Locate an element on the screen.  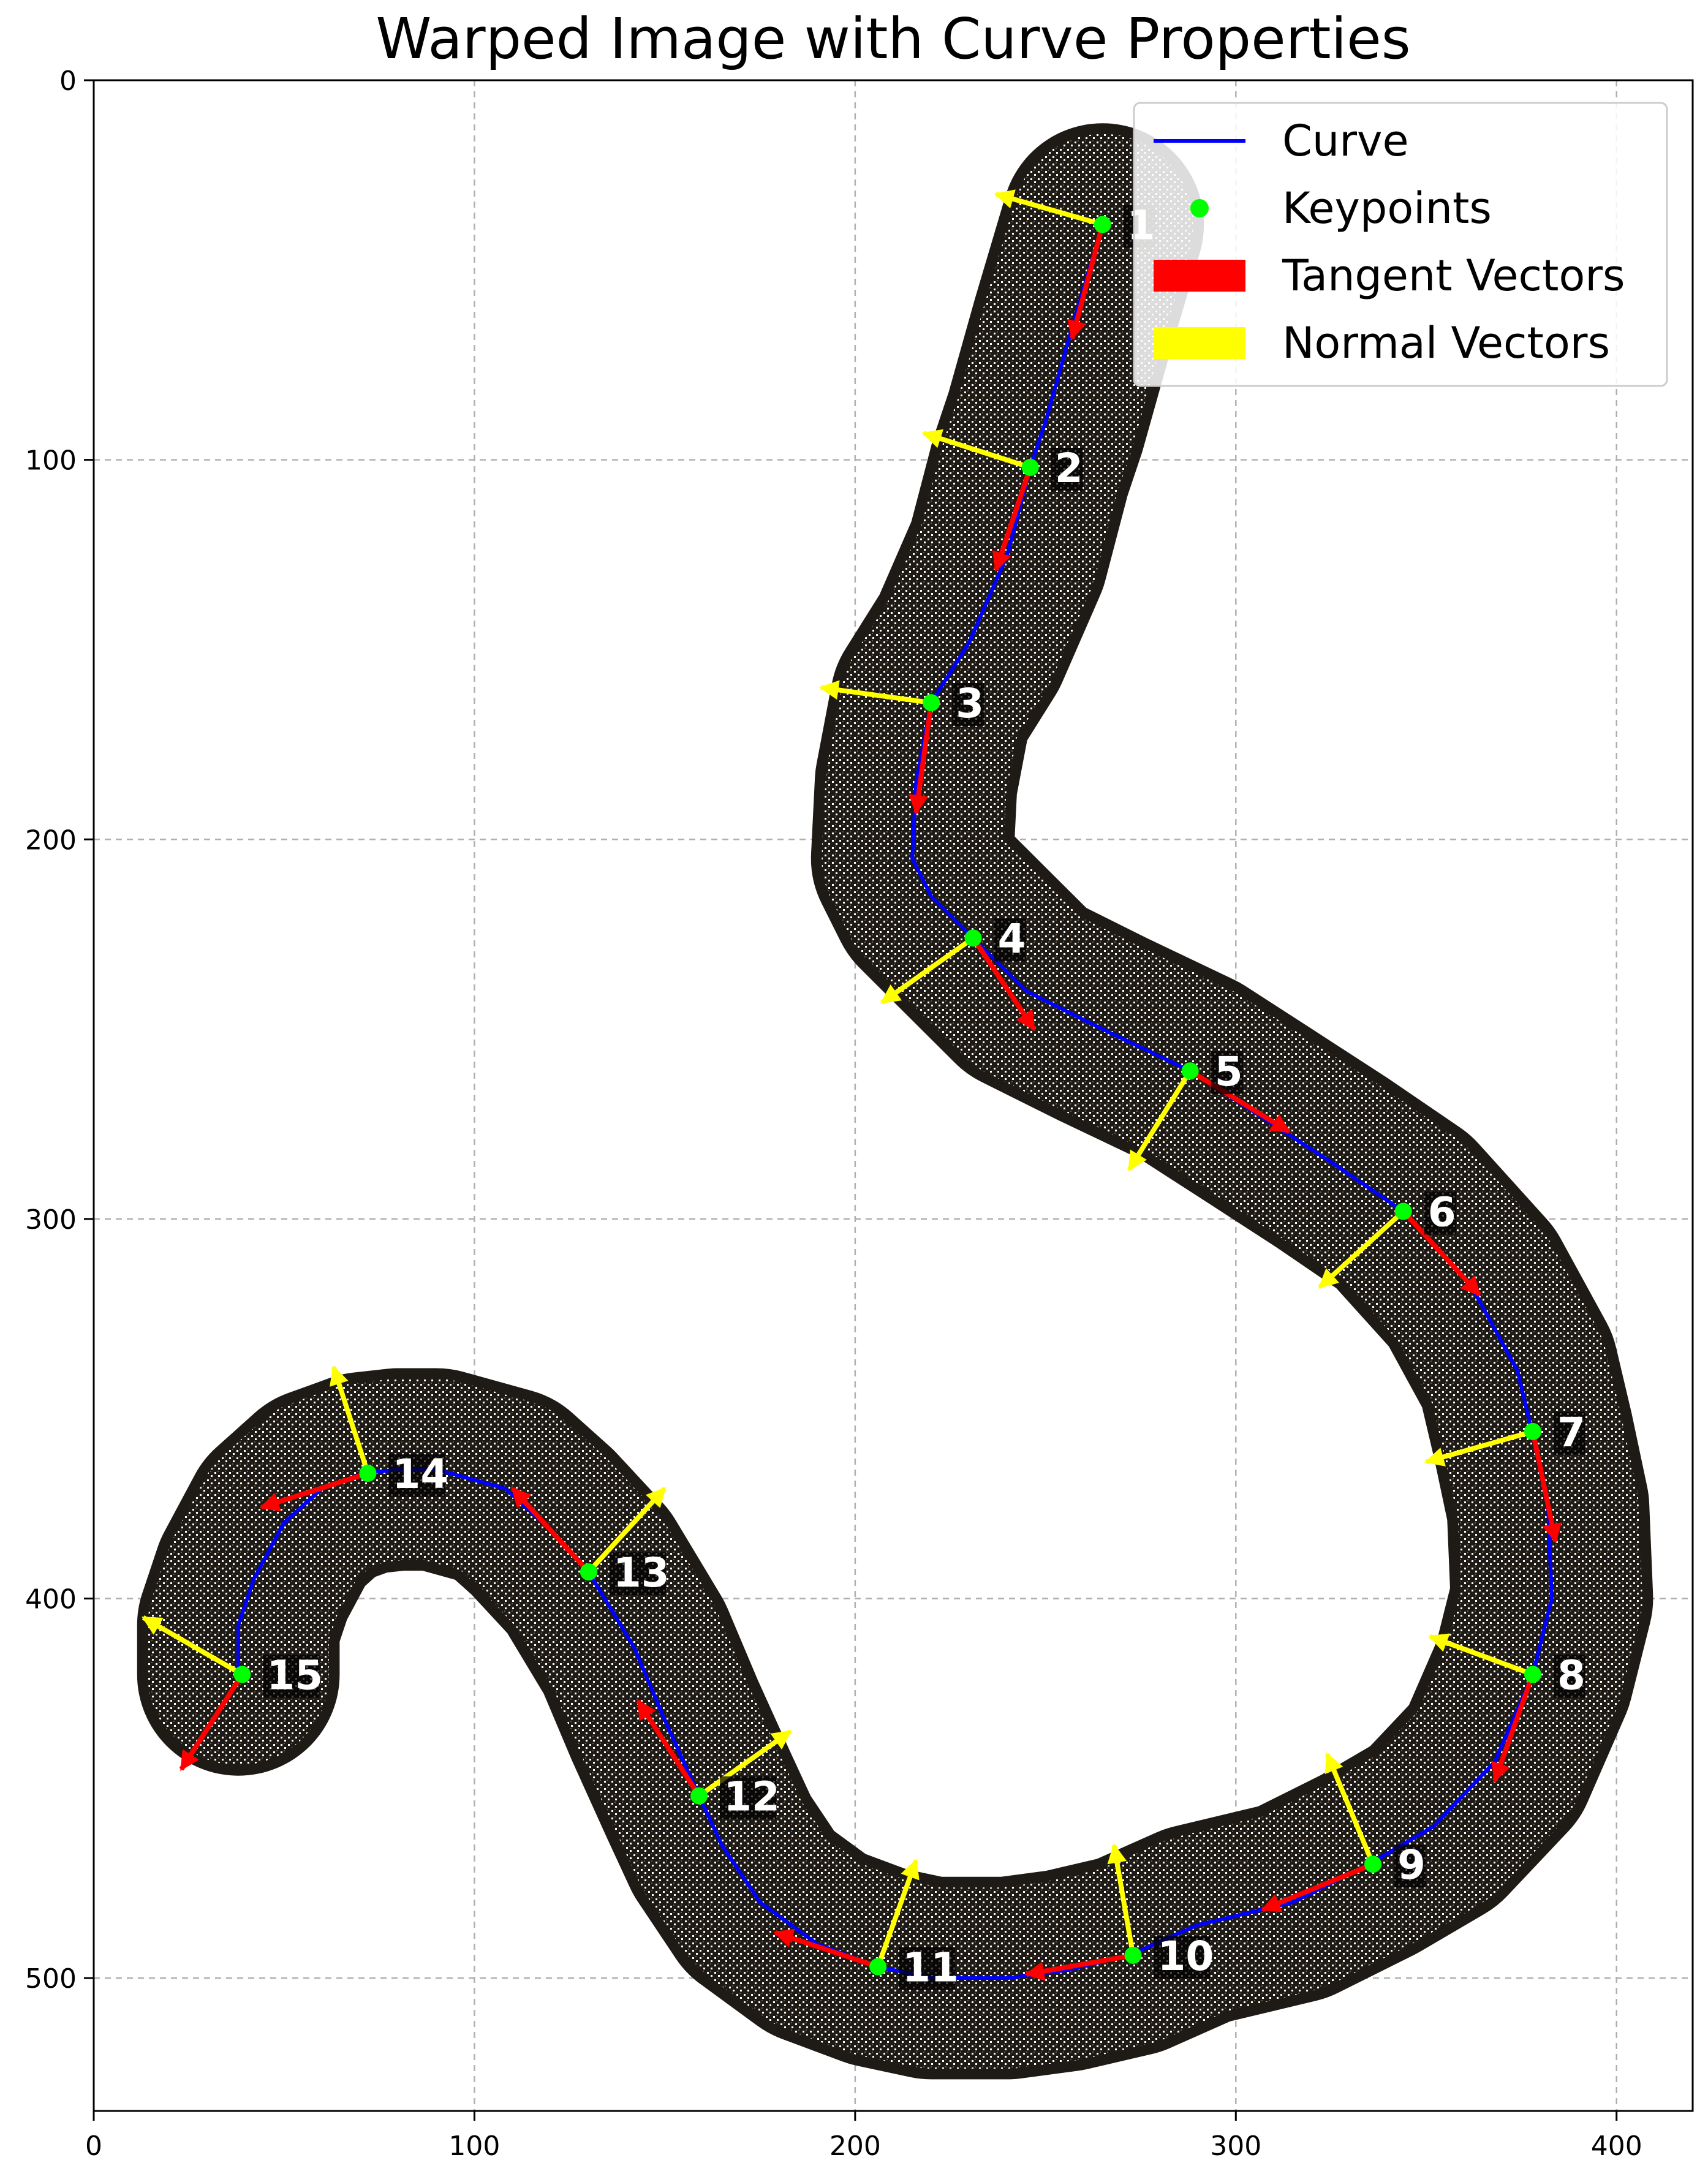
x-tick-label: 100 is located at coordinates (474, 2147).